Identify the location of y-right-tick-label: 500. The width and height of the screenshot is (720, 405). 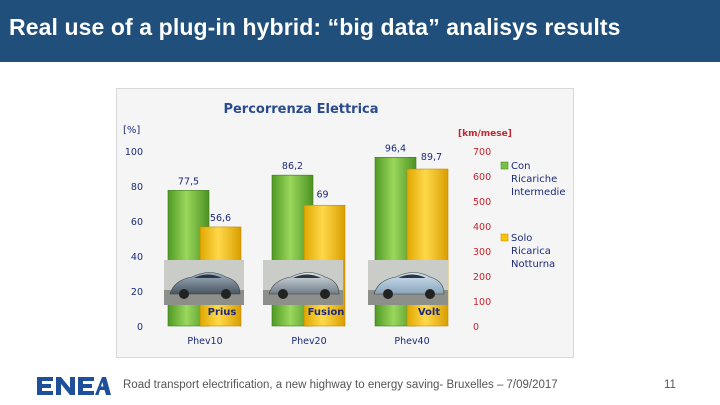
(482, 202).